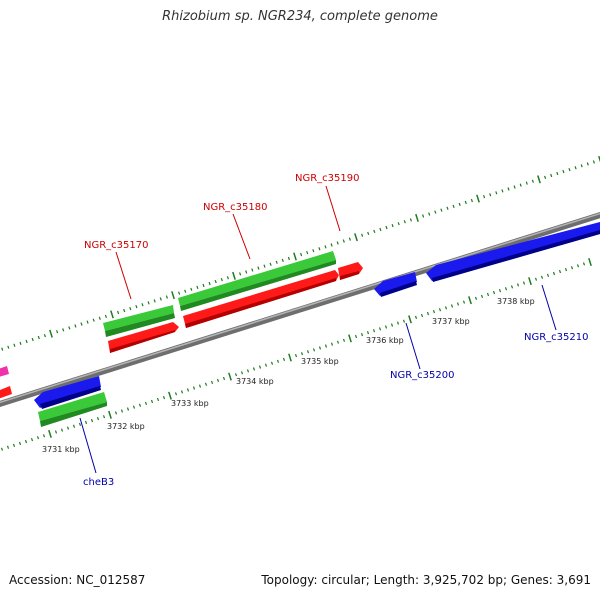 This screenshot has height=600, width=600. What do you see at coordinates (255, 381) in the screenshot?
I see `scale-label: 3734 kbp` at bounding box center [255, 381].